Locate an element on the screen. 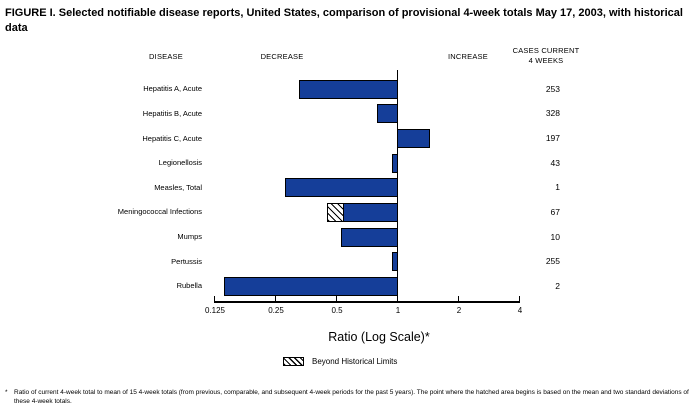 This screenshot has width=689, height=415. column-header-disease: DISEASE is located at coordinates (166, 56).